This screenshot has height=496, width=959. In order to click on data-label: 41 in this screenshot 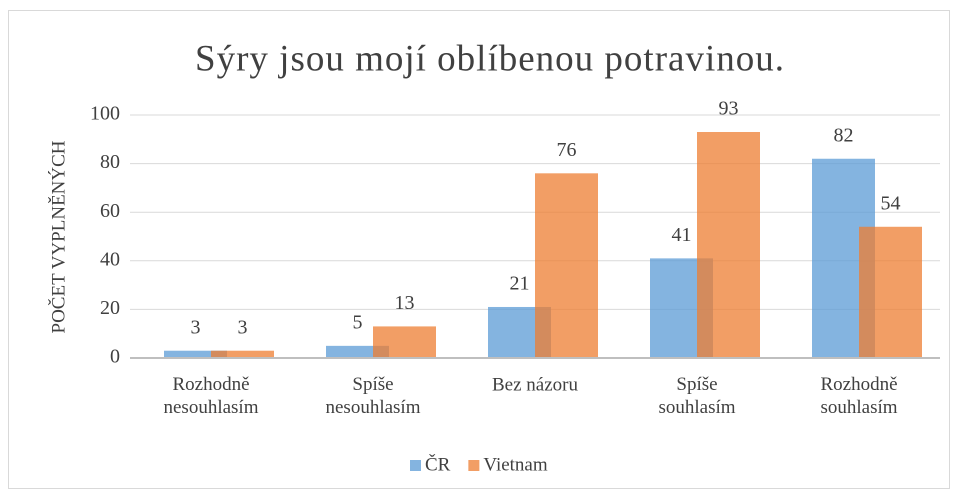, I will do `click(682, 235)`.